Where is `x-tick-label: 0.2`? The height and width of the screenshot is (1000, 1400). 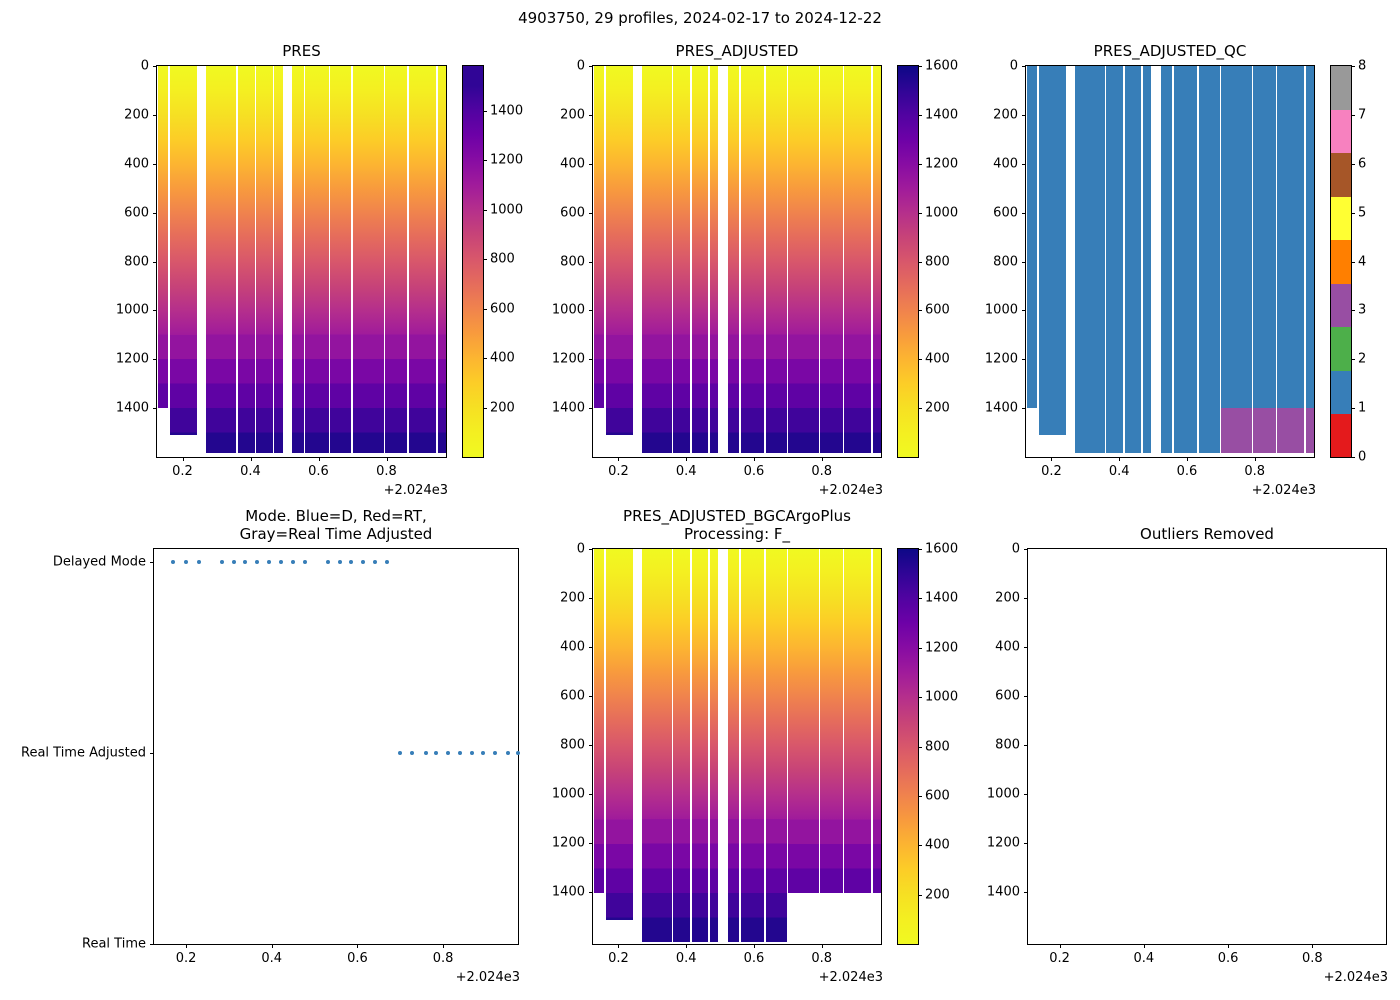
x-tick-label: 0.2 is located at coordinates (186, 958).